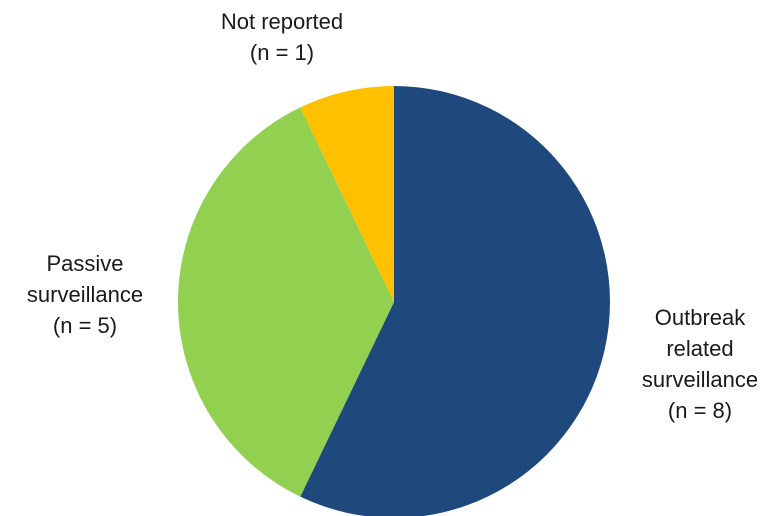 Image resolution: width=771 pixels, height=516 pixels. What do you see at coordinates (282, 37) in the screenshot?
I see `label-not-reported: Not reported (n = 1)` at bounding box center [282, 37].